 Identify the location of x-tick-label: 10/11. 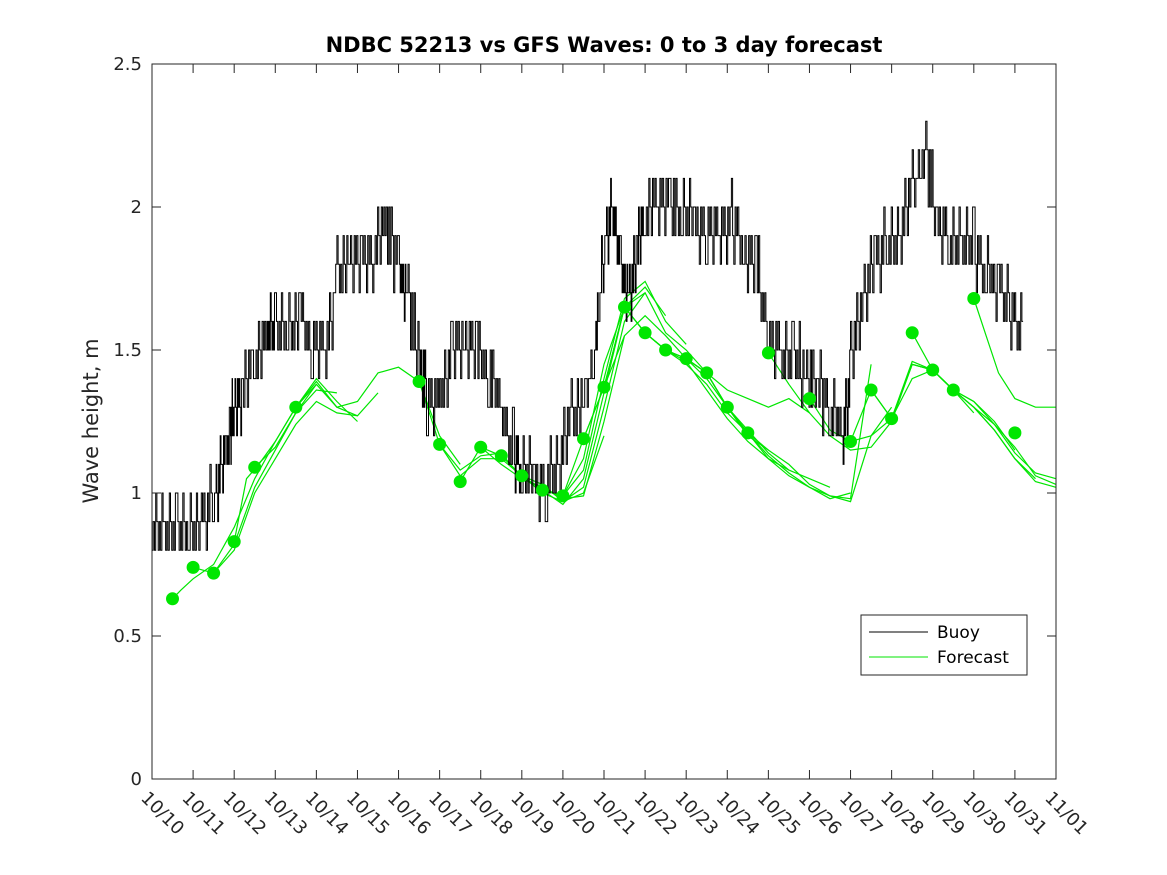
(204, 814).